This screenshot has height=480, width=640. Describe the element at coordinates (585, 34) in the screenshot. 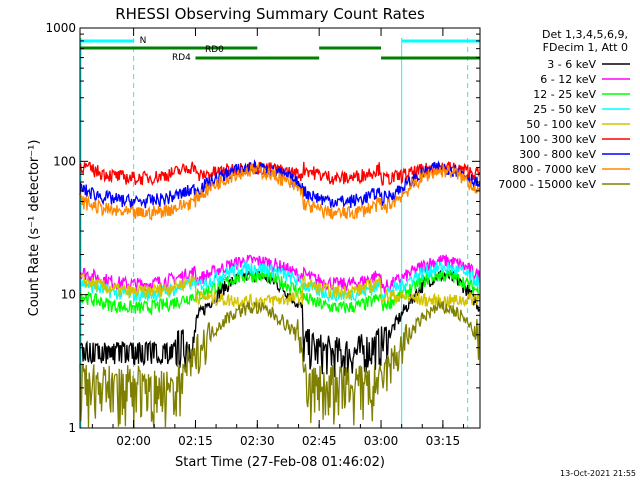

I see `legend-header: Det 1,3,4,5,6,9,` at that location.